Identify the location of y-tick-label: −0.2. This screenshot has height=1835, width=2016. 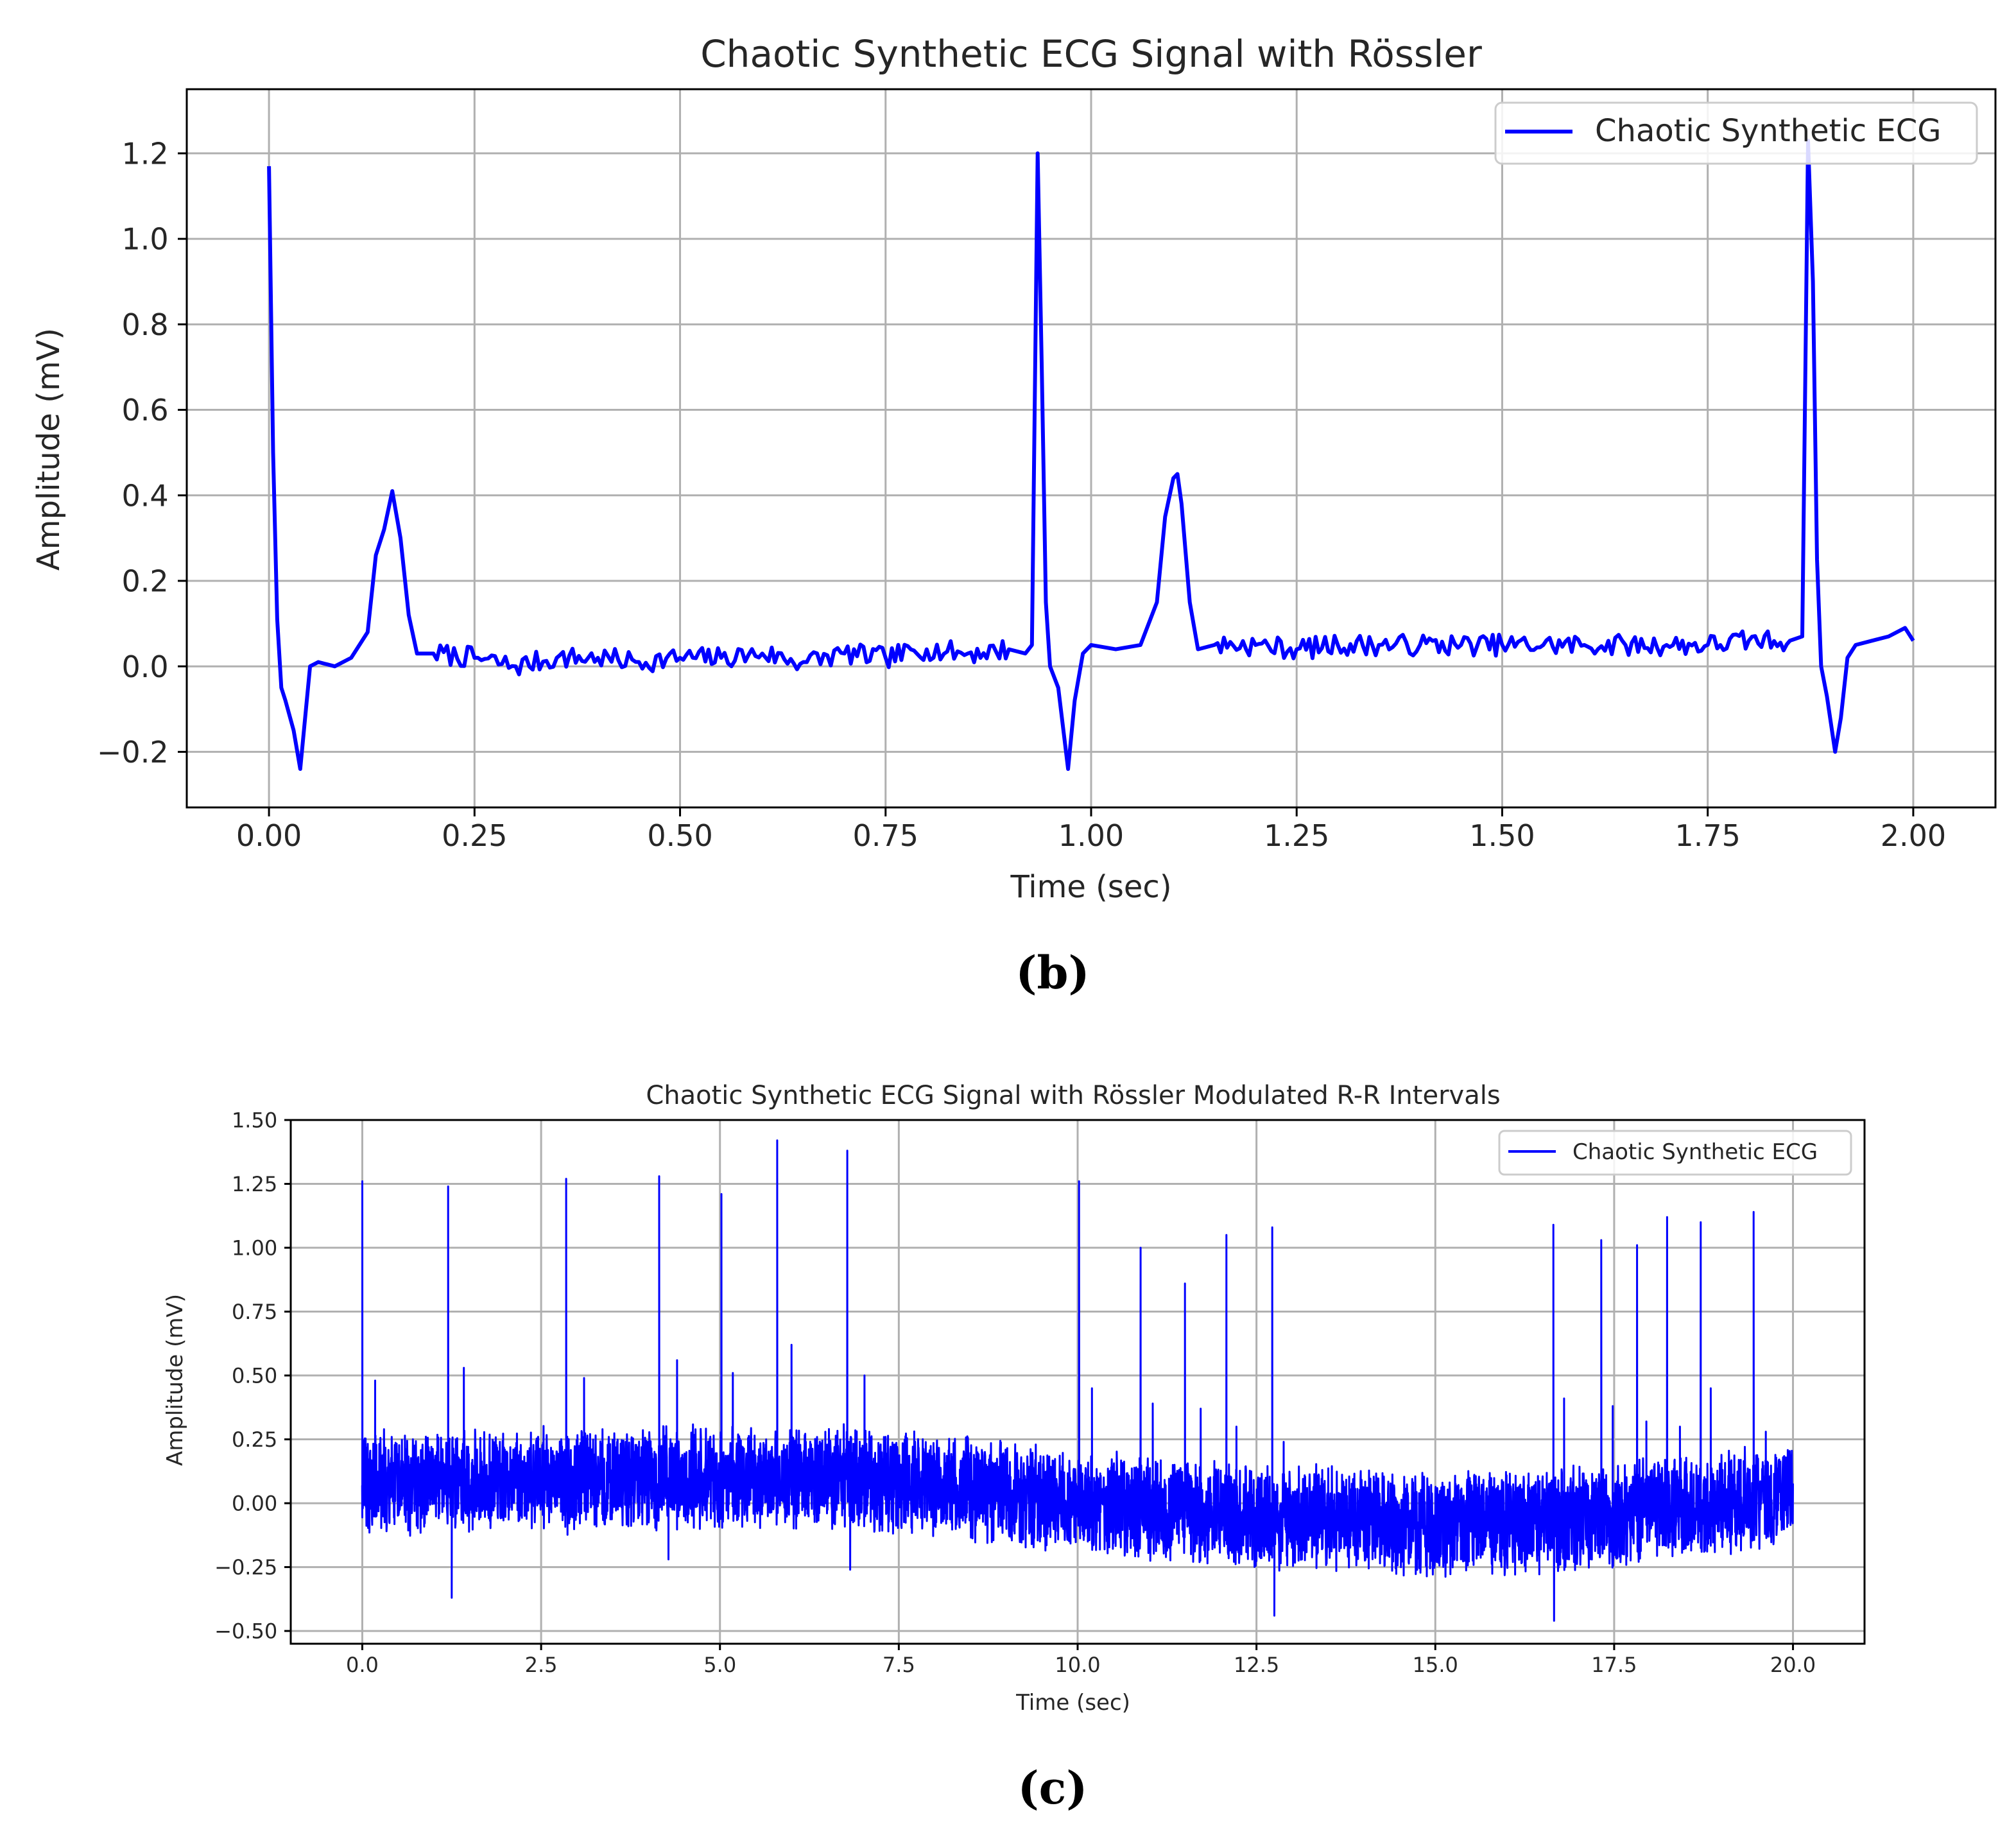
(133, 753).